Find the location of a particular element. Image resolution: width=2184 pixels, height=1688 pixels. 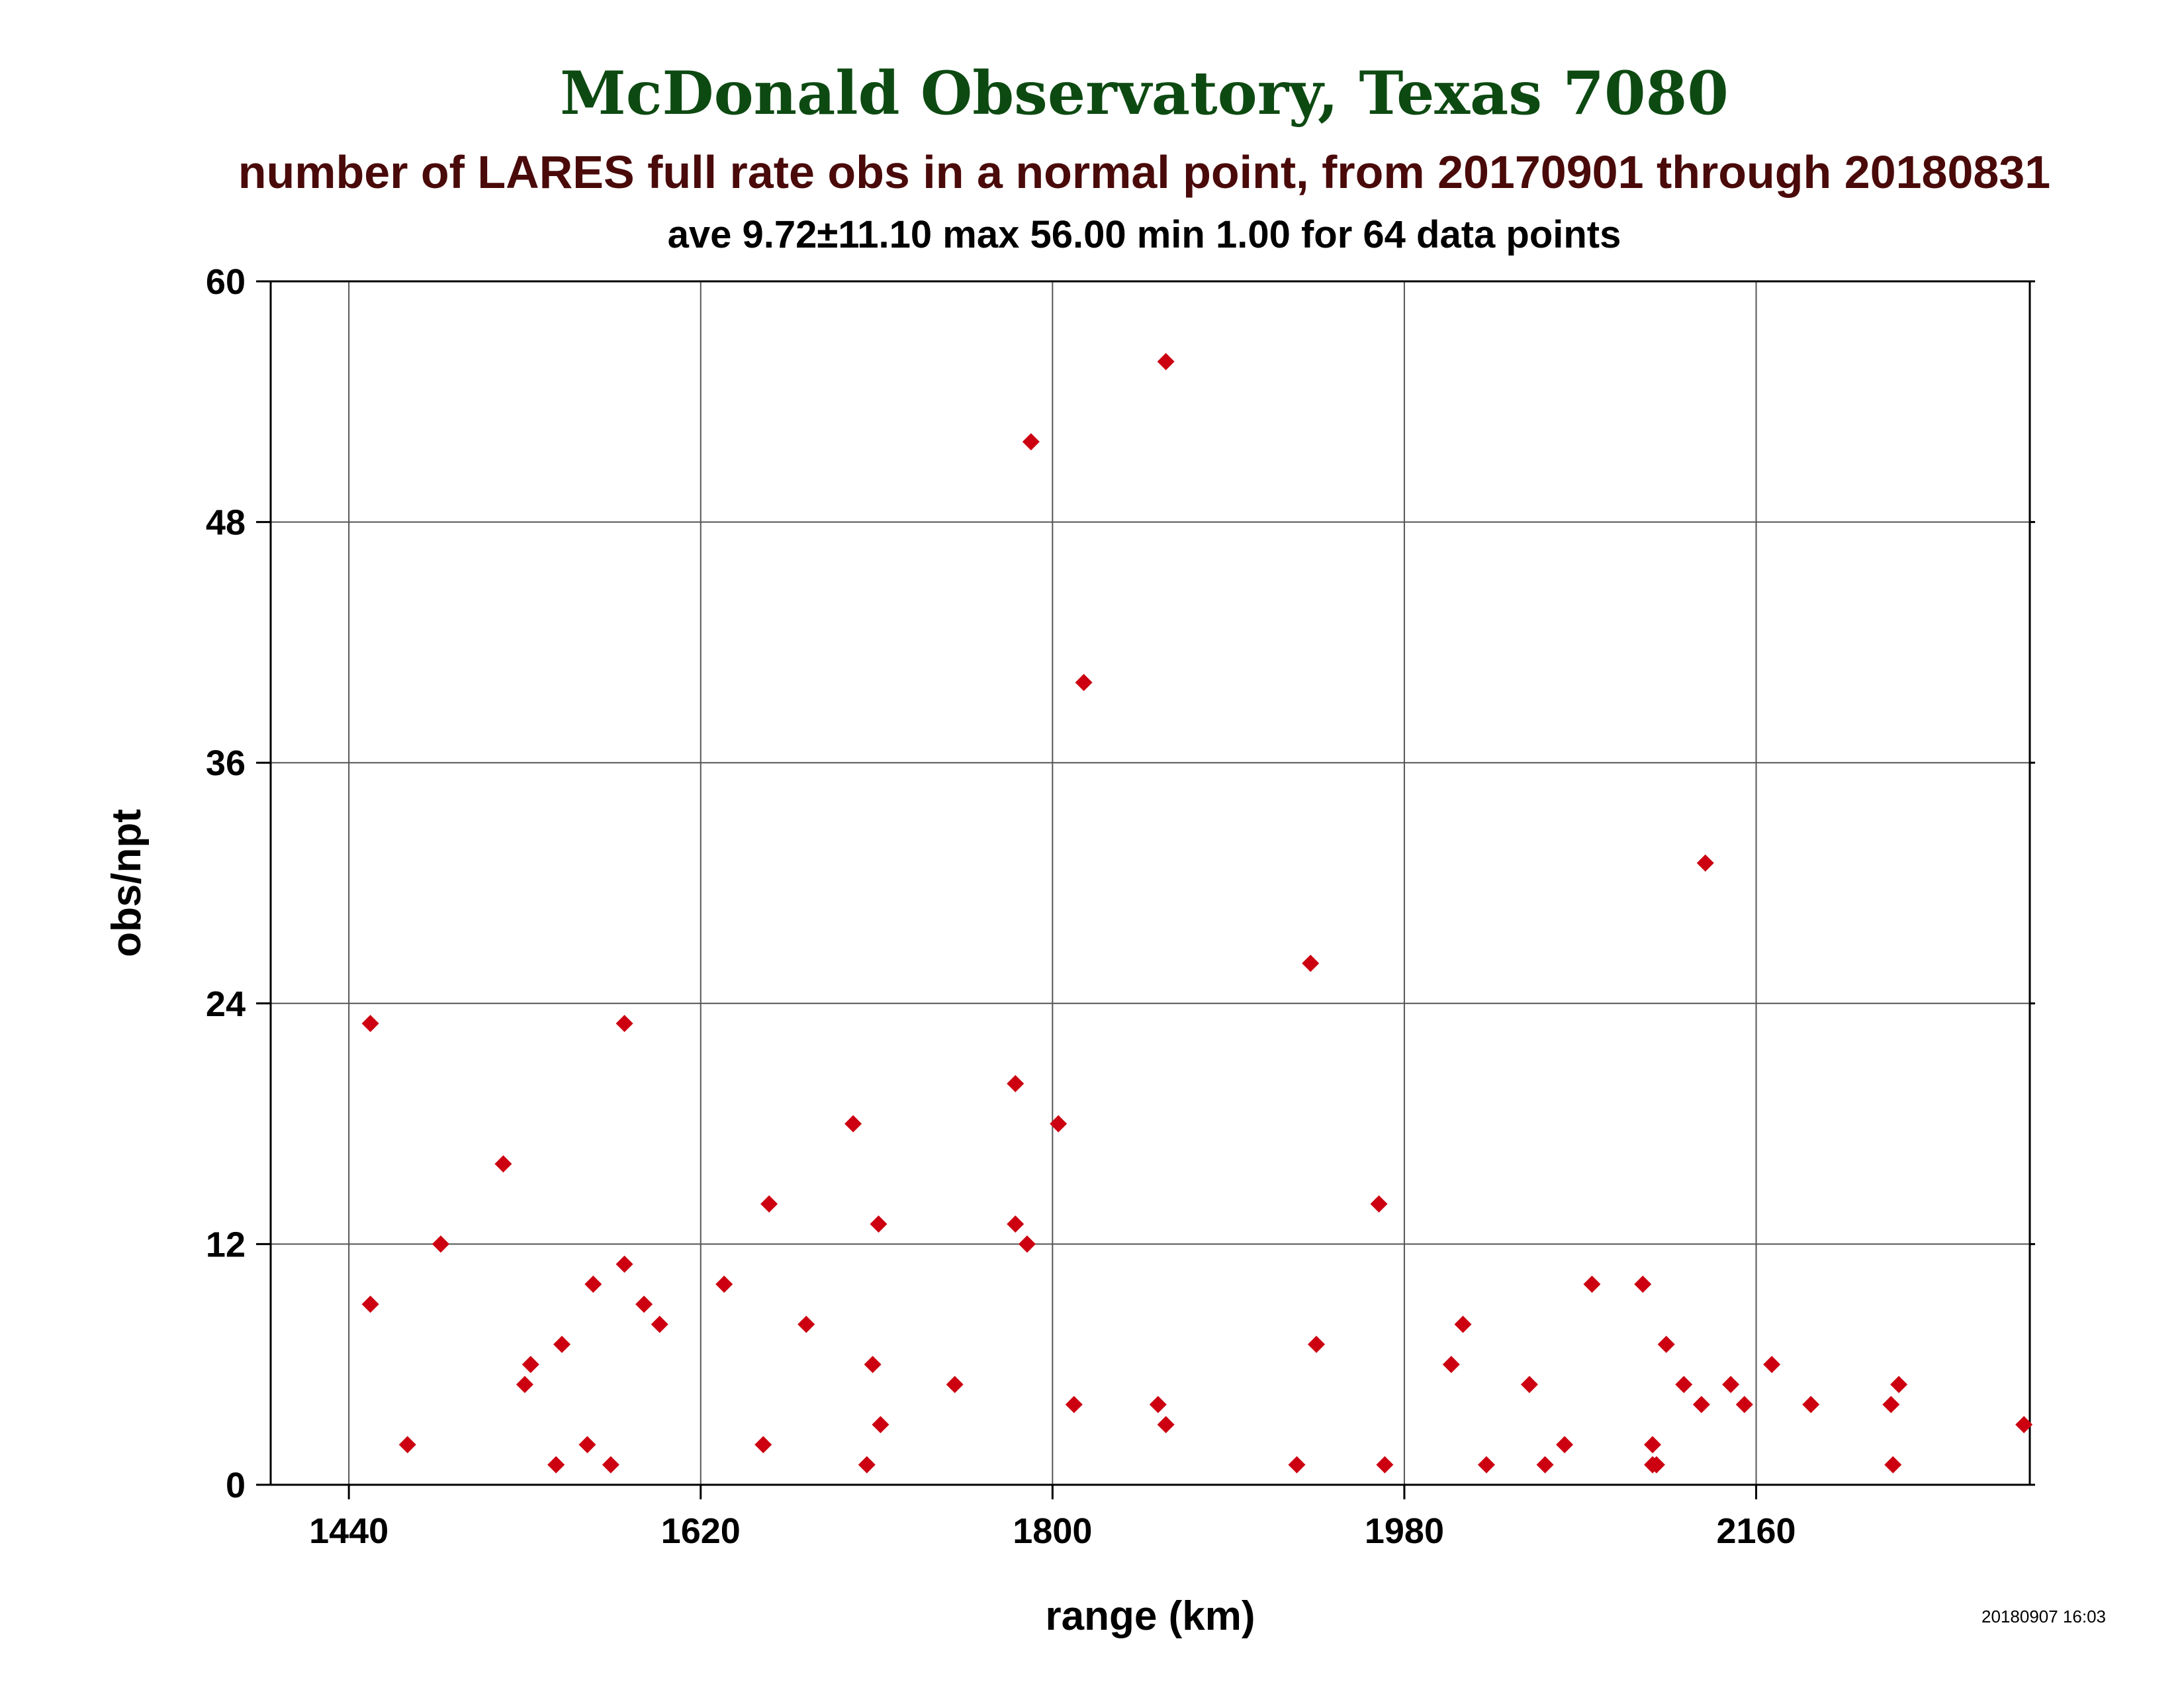

y-tick-label: 0 is located at coordinates (236, 1486).